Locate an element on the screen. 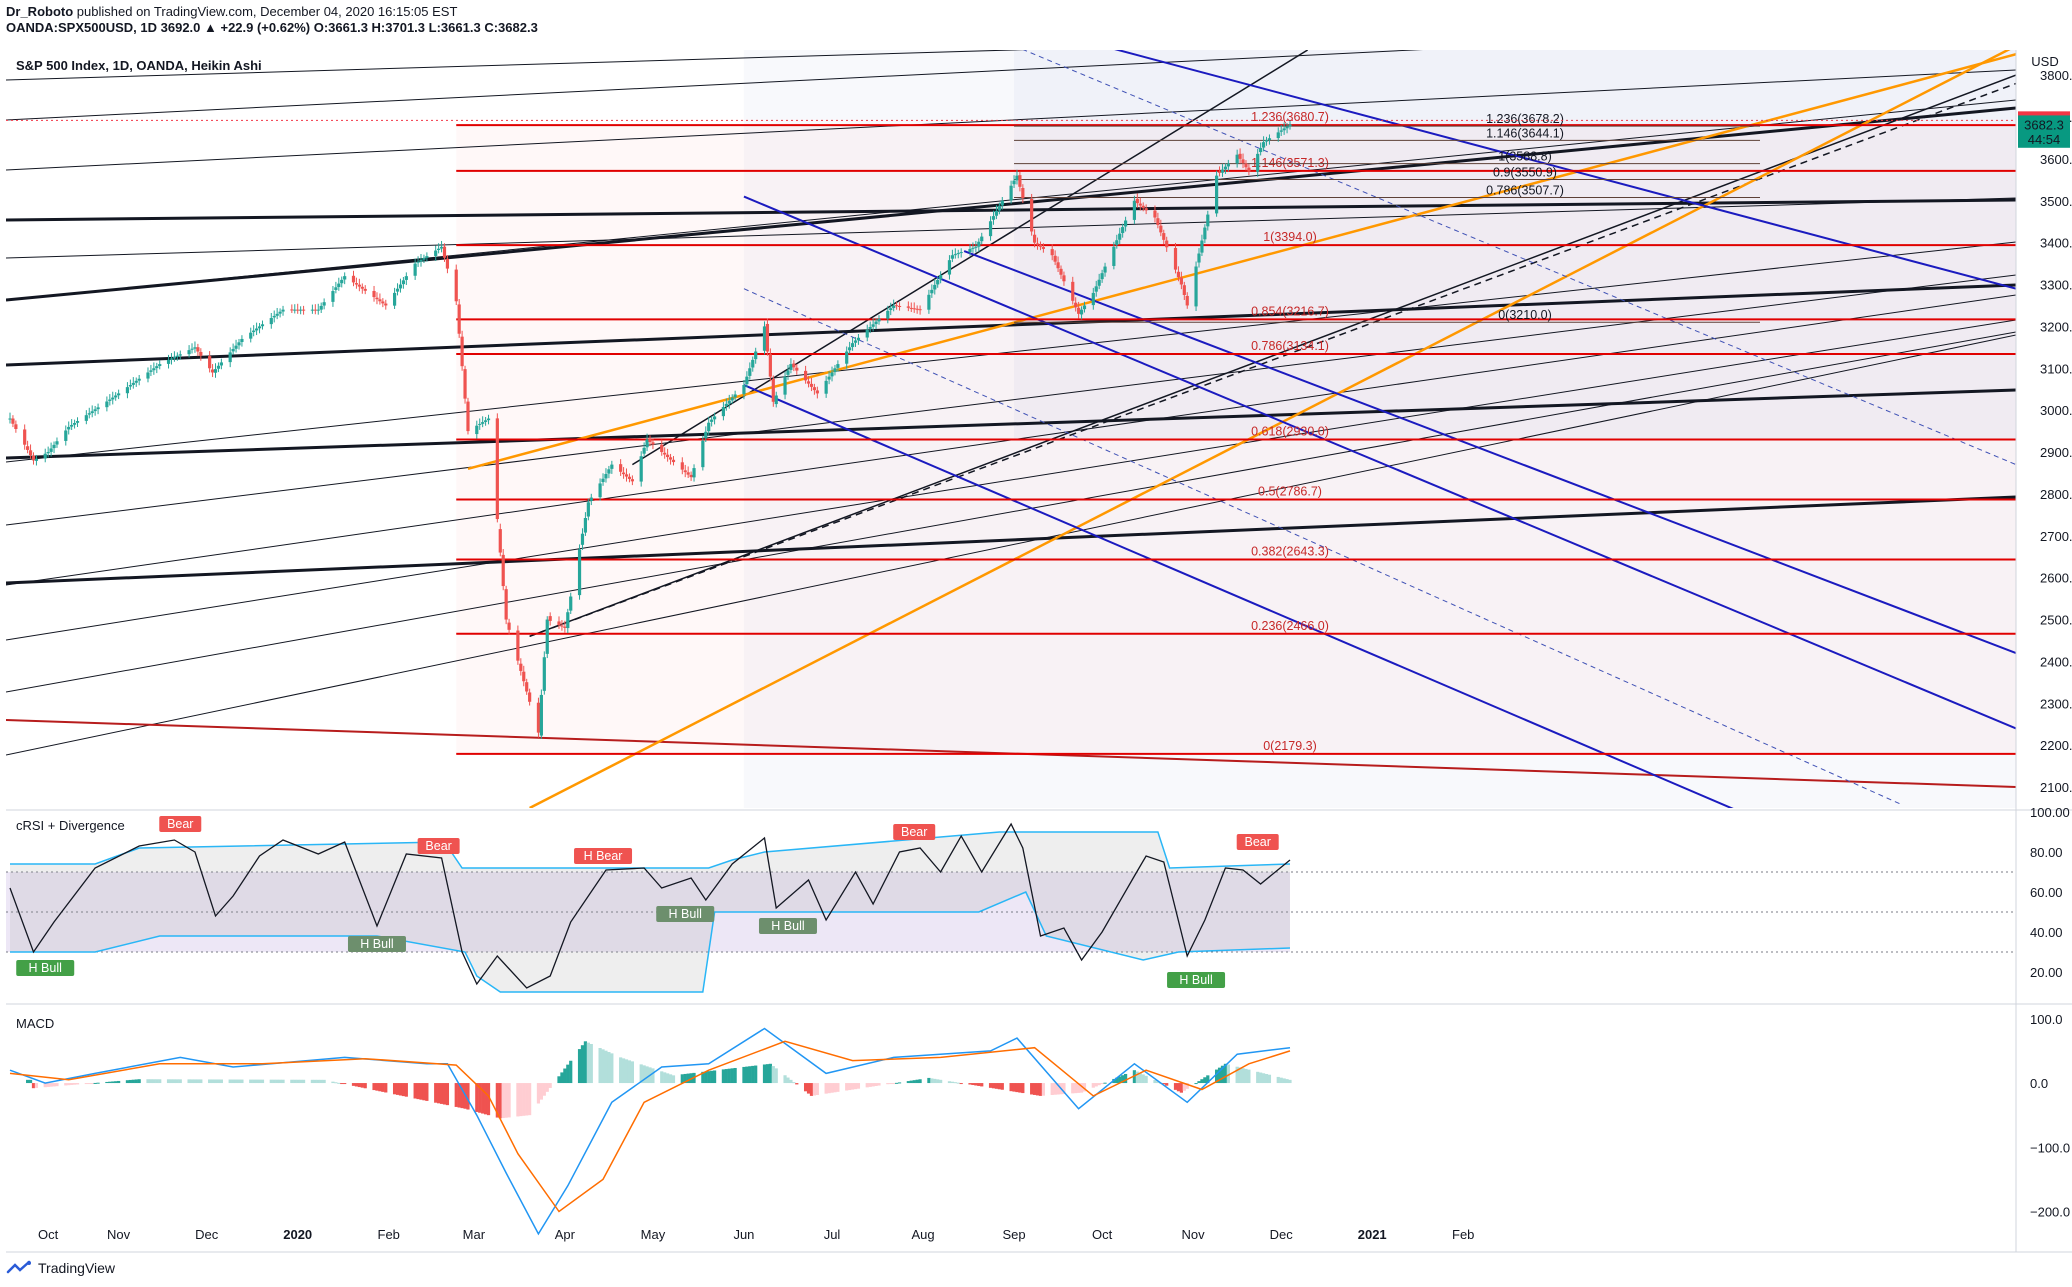 The height and width of the screenshot is (1287, 2072). x-tick-label: Oct is located at coordinates (48, 1234).